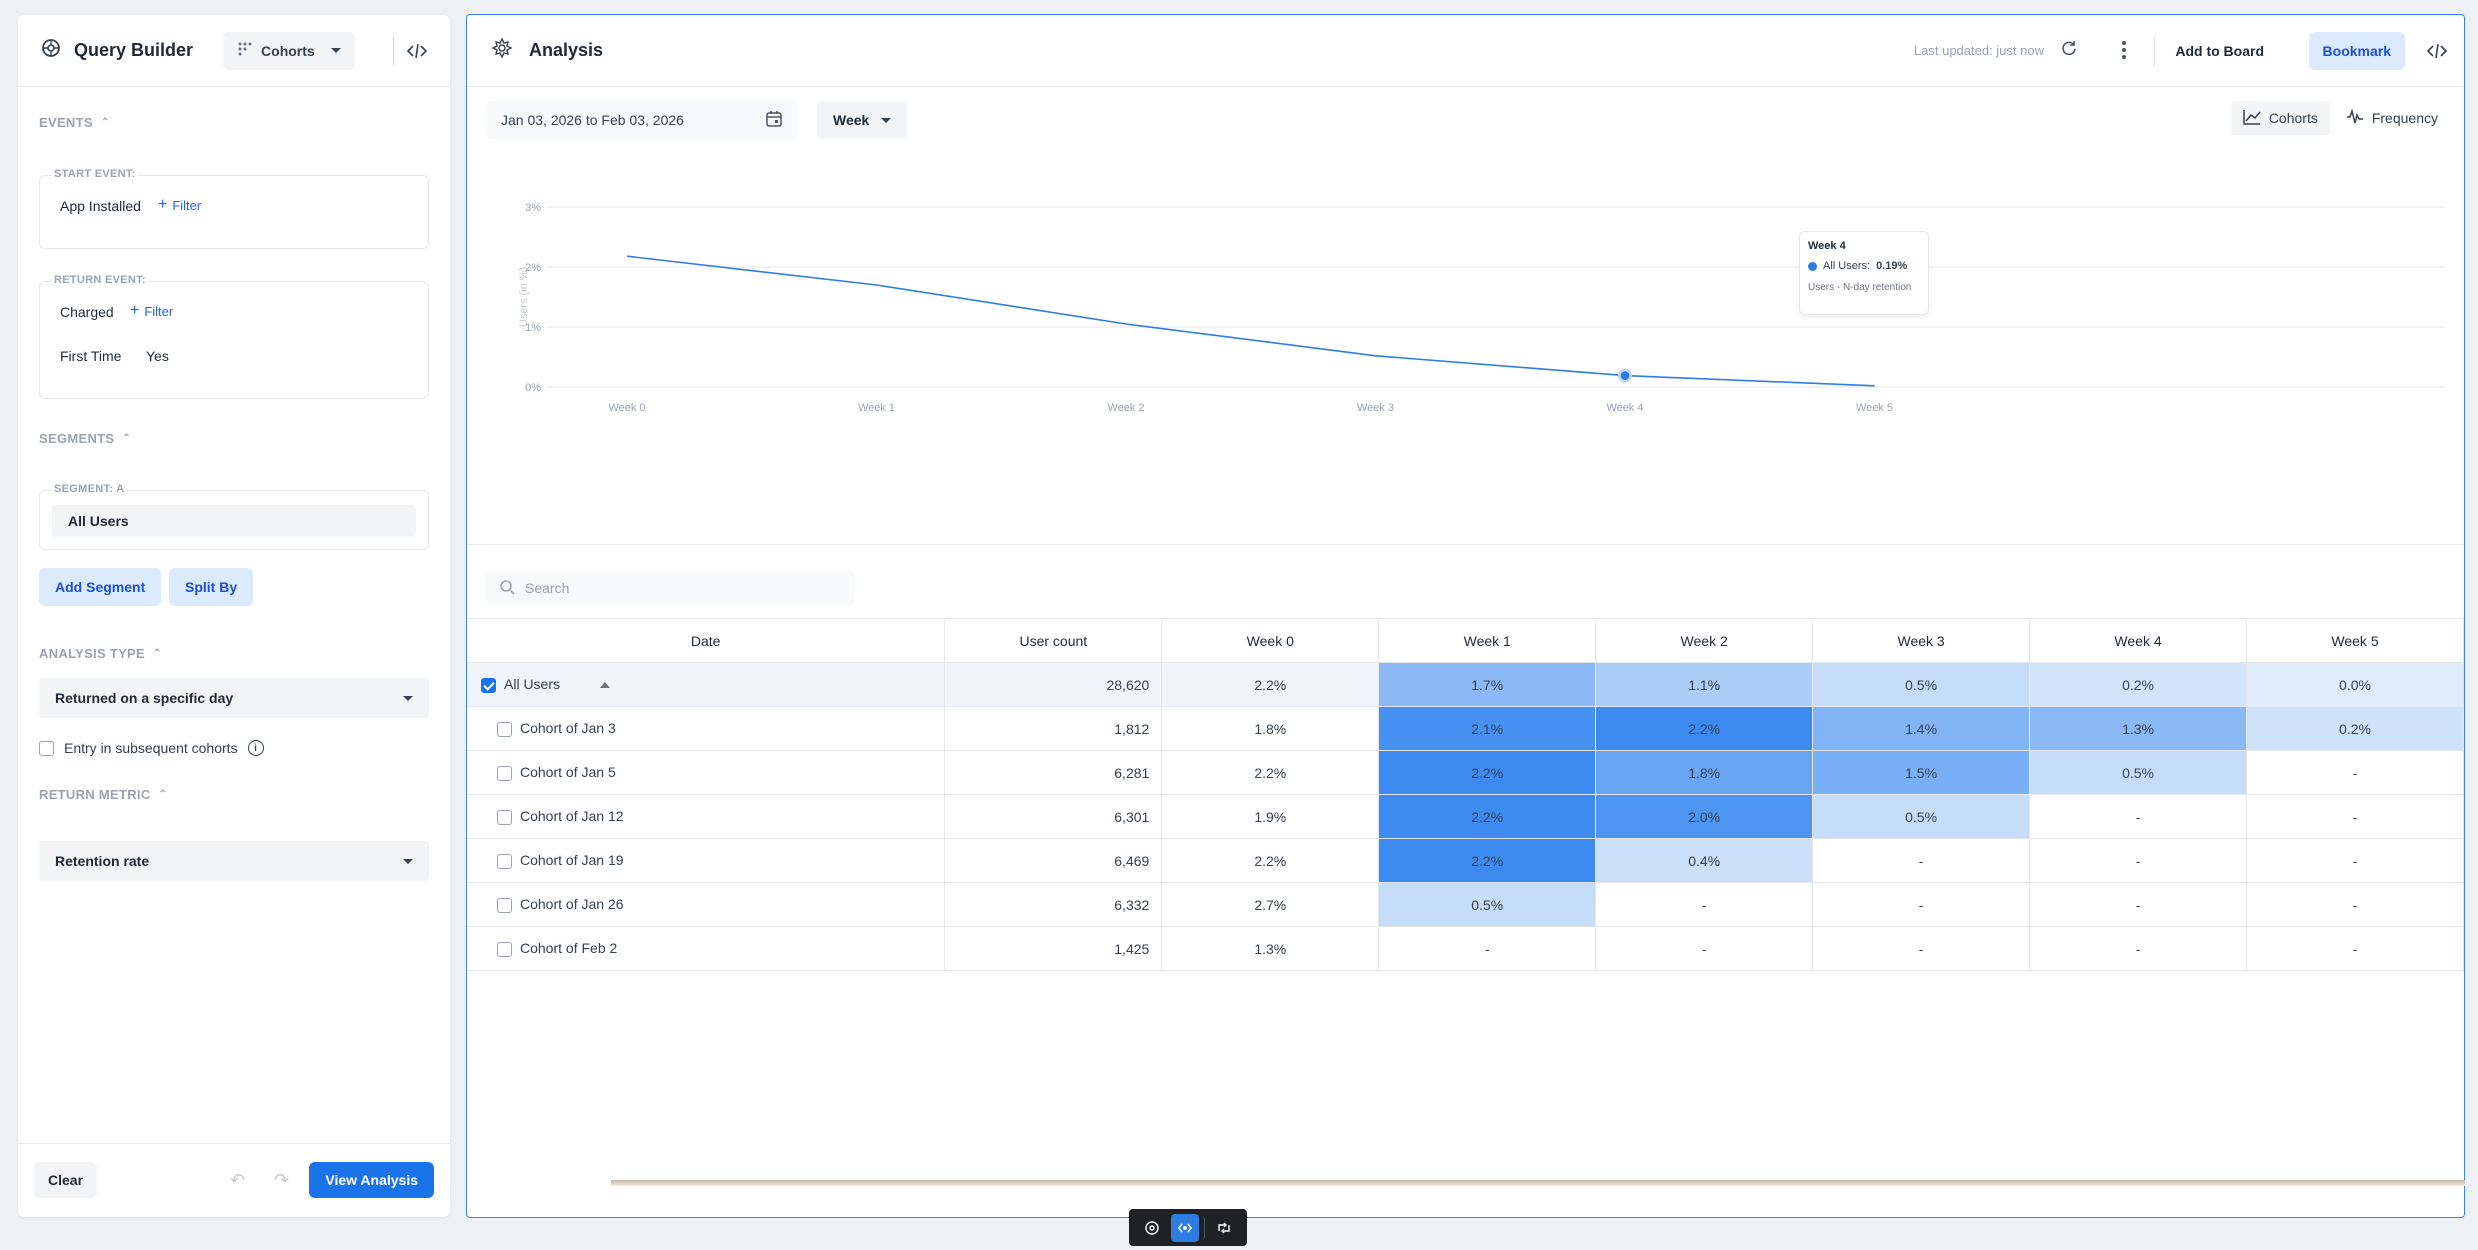  I want to click on return-metric-select: Retention rate, so click(234, 861).